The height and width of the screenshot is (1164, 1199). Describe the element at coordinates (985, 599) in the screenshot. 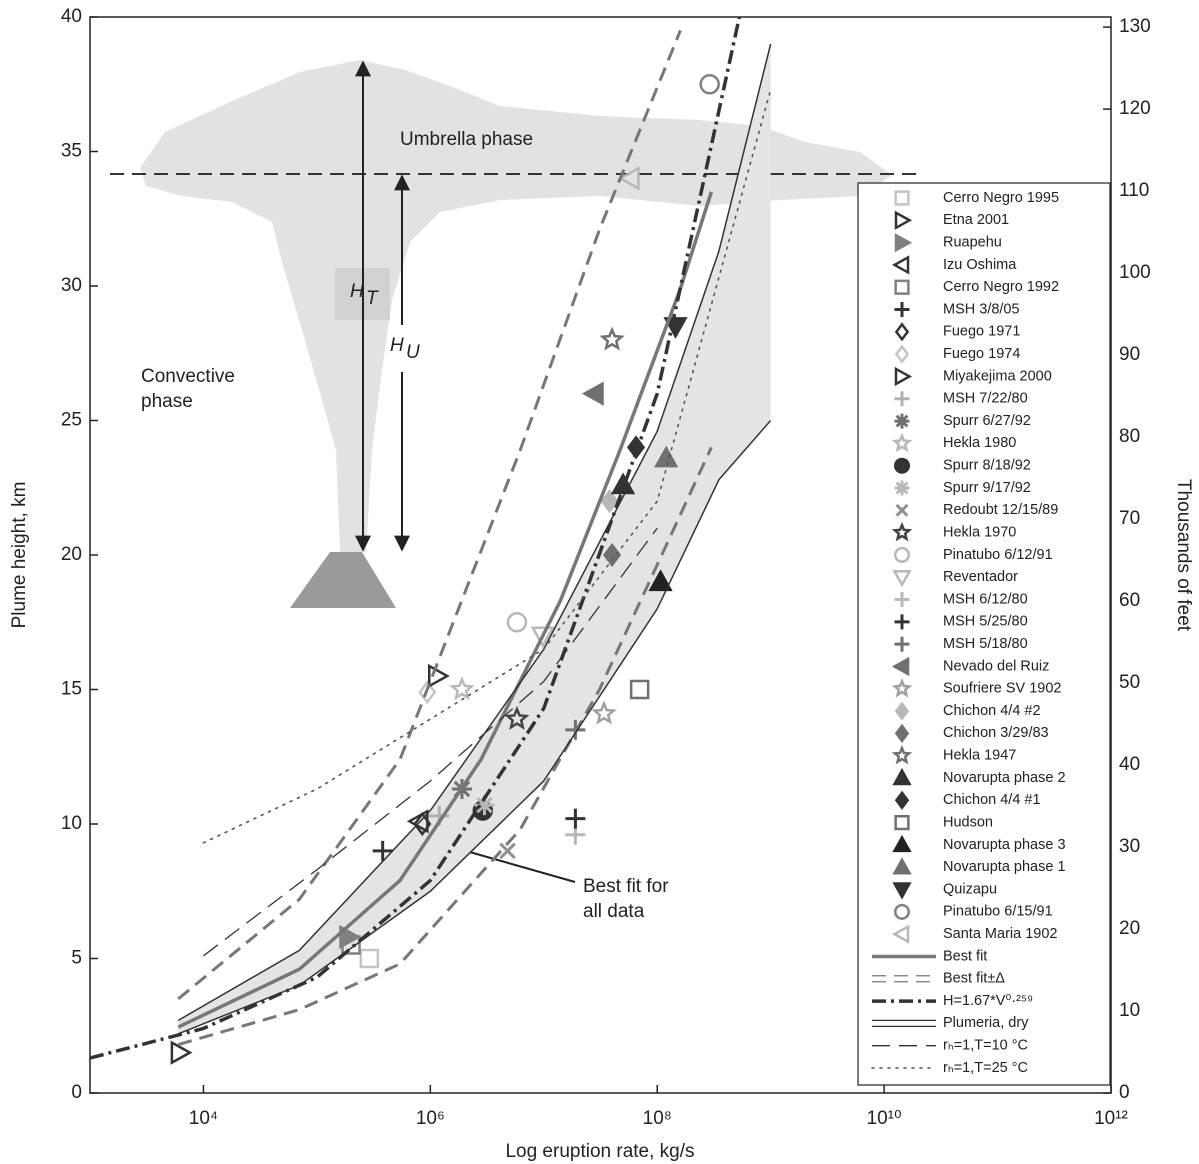

I see `legend-label: MSH 6/12/80` at that location.